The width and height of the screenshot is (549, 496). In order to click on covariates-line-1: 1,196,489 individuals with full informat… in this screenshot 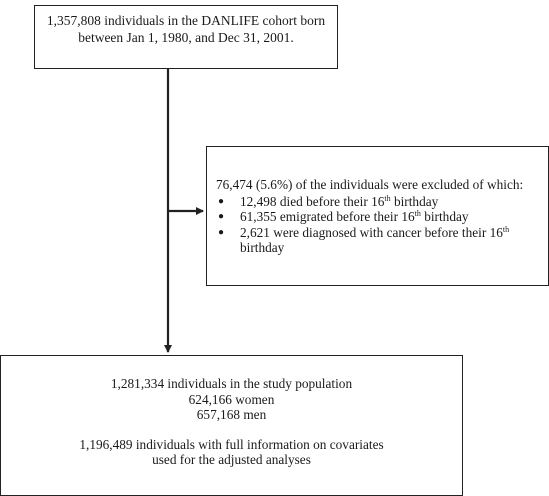, I will do `click(231, 444)`.